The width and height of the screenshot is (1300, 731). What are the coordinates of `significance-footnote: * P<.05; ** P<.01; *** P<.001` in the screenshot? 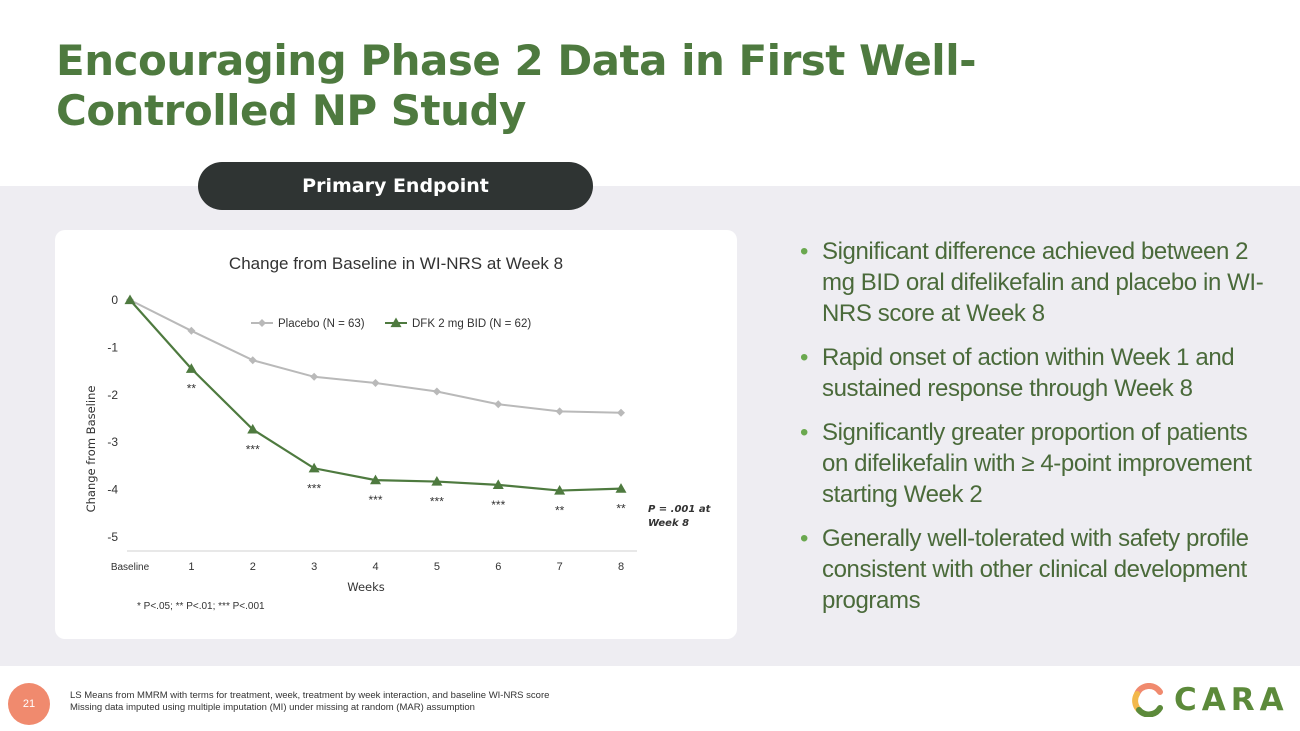 It's located at (201, 606).